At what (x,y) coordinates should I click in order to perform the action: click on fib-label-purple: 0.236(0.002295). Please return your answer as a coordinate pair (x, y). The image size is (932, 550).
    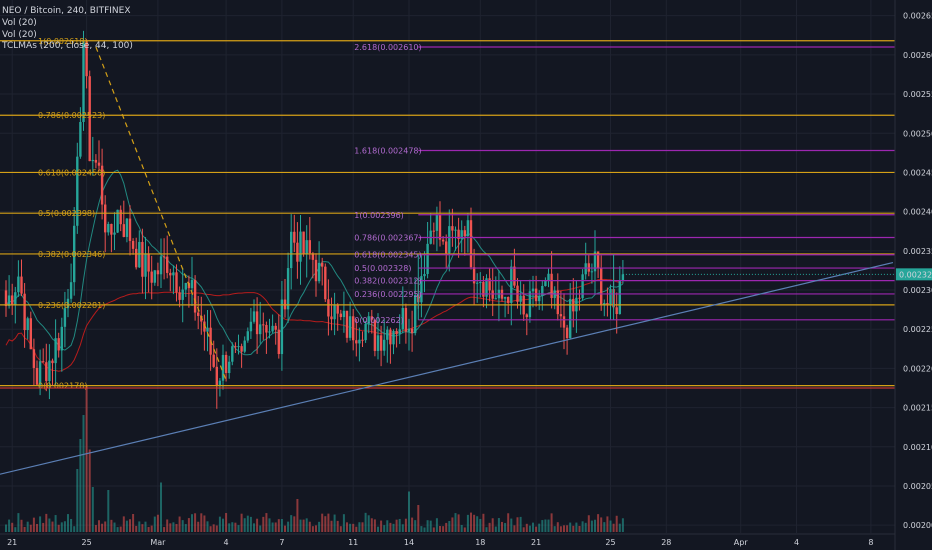
    Looking at the image, I should click on (387, 294).